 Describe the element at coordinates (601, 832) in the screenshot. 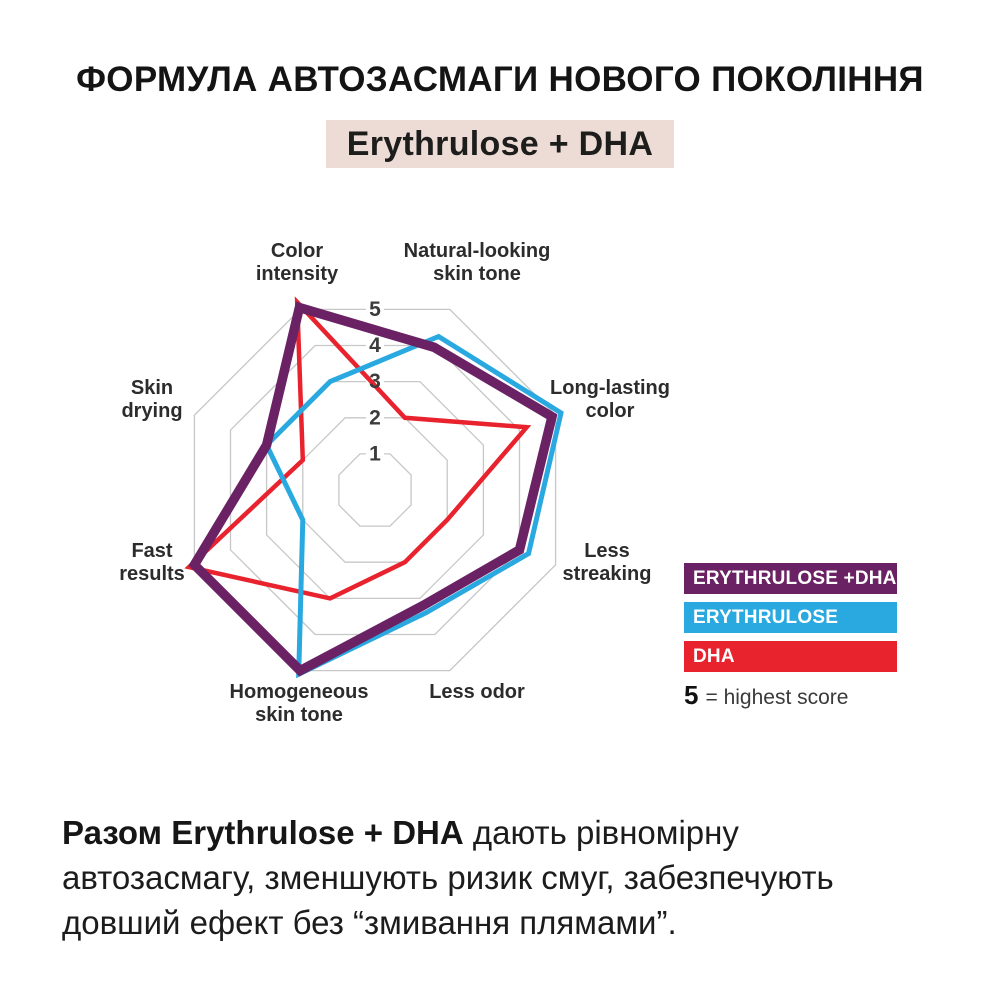

I see `description-line1: дають рівномірну` at that location.